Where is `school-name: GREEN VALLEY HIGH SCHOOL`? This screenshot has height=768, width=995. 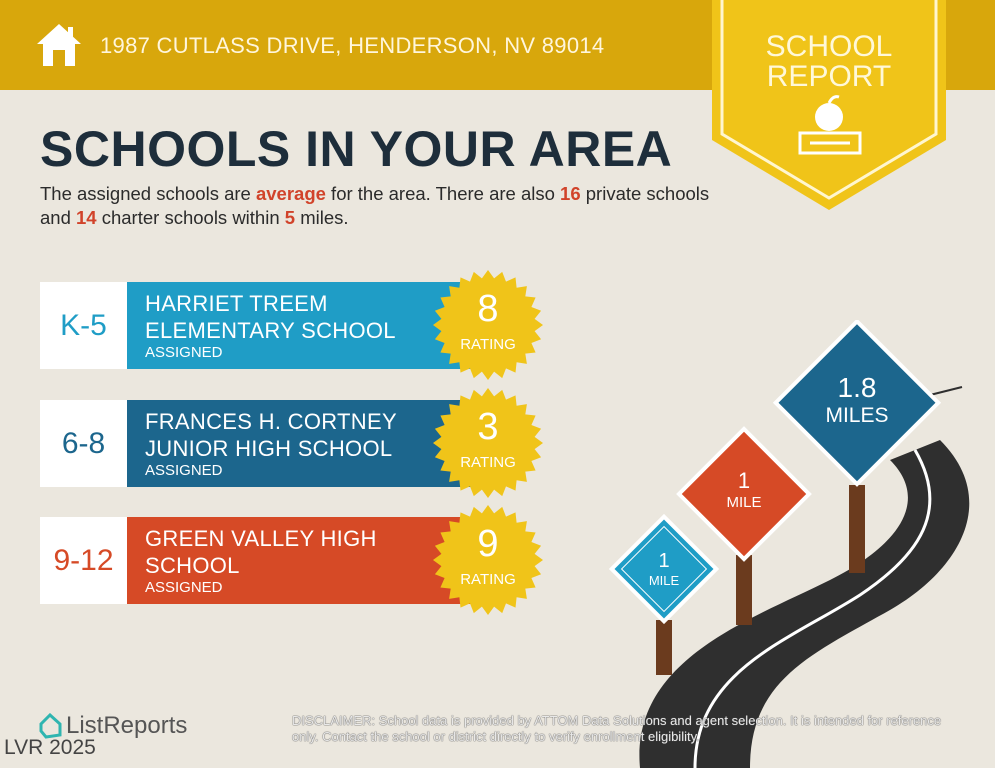
school-name: GREEN VALLEY HIGH SCHOOL is located at coordinates (261, 552).